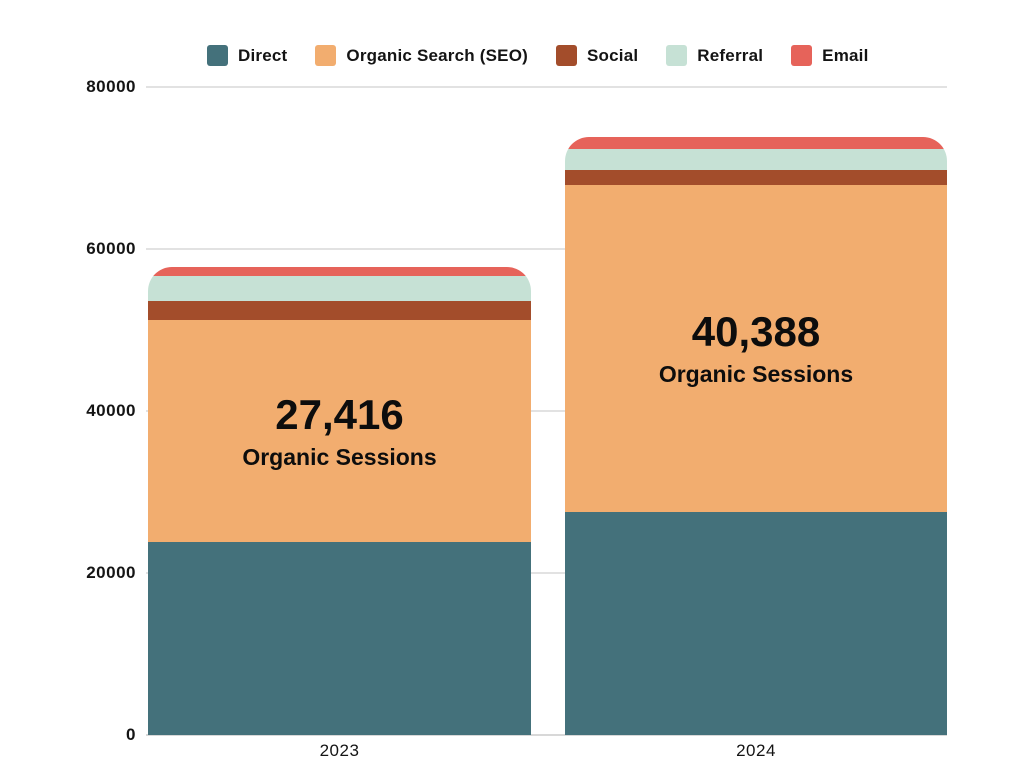  Describe the element at coordinates (677, 55) in the screenshot. I see `legend-swatch-referral` at that location.